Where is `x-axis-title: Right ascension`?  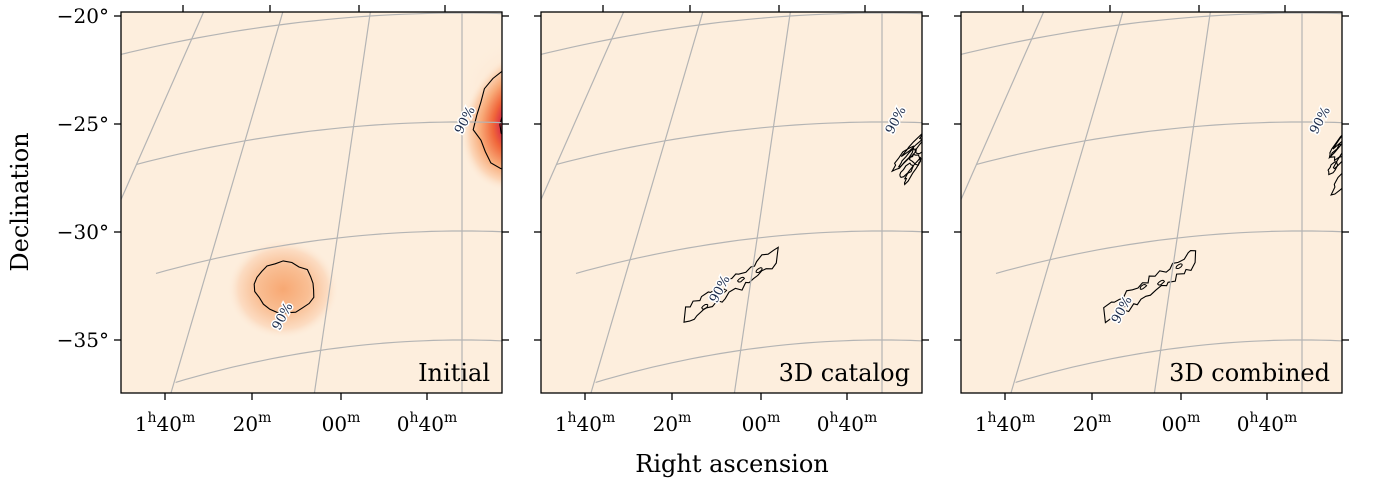 x-axis-title: Right ascension is located at coordinates (731, 464).